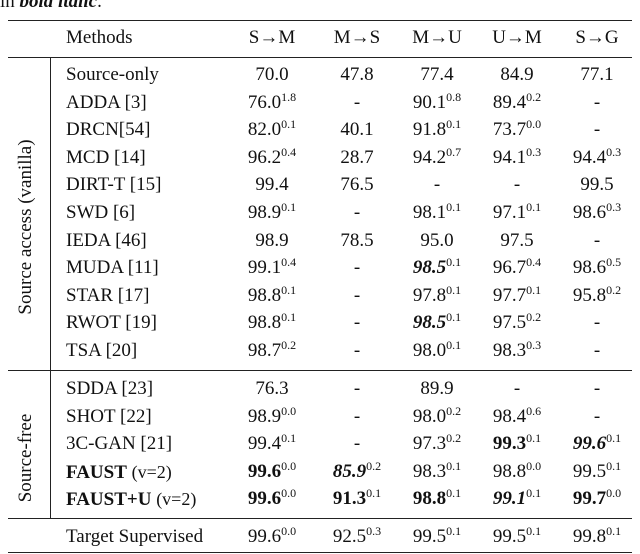 This screenshot has width=640, height=554. Describe the element at coordinates (272, 74) in the screenshot. I see `result-value: 70.0` at that location.